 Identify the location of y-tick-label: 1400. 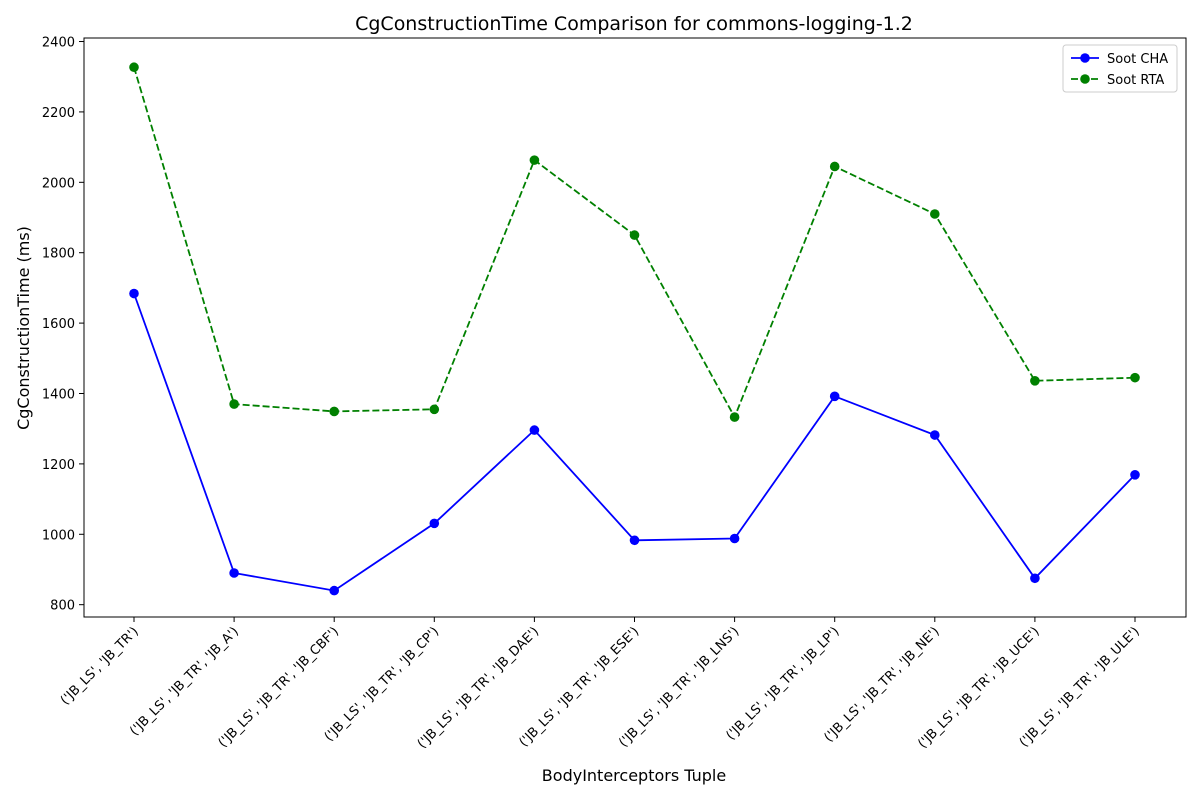
(58, 394).